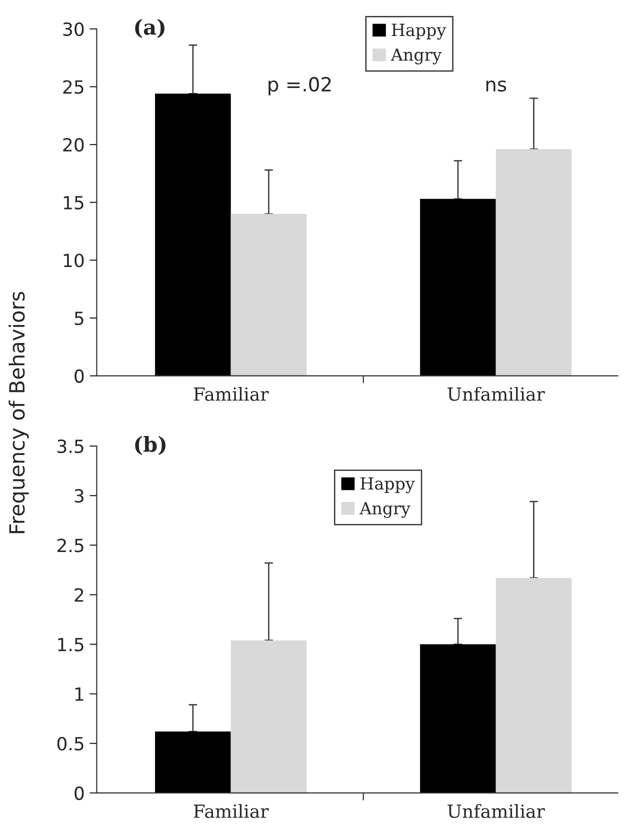 The height and width of the screenshot is (826, 624). I want to click on y-tick-label: 3.5, so click(71, 447).